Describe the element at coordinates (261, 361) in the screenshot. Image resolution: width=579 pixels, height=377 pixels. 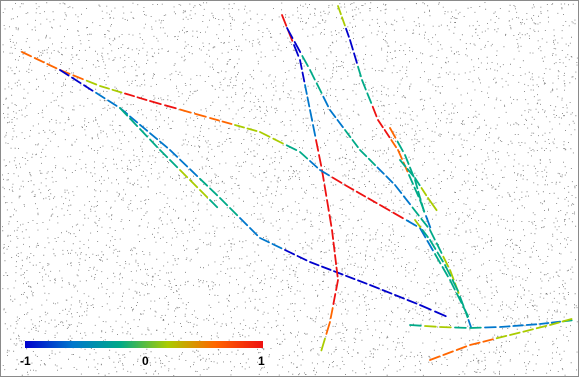
I see `colorbar-max-label: 1` at that location.